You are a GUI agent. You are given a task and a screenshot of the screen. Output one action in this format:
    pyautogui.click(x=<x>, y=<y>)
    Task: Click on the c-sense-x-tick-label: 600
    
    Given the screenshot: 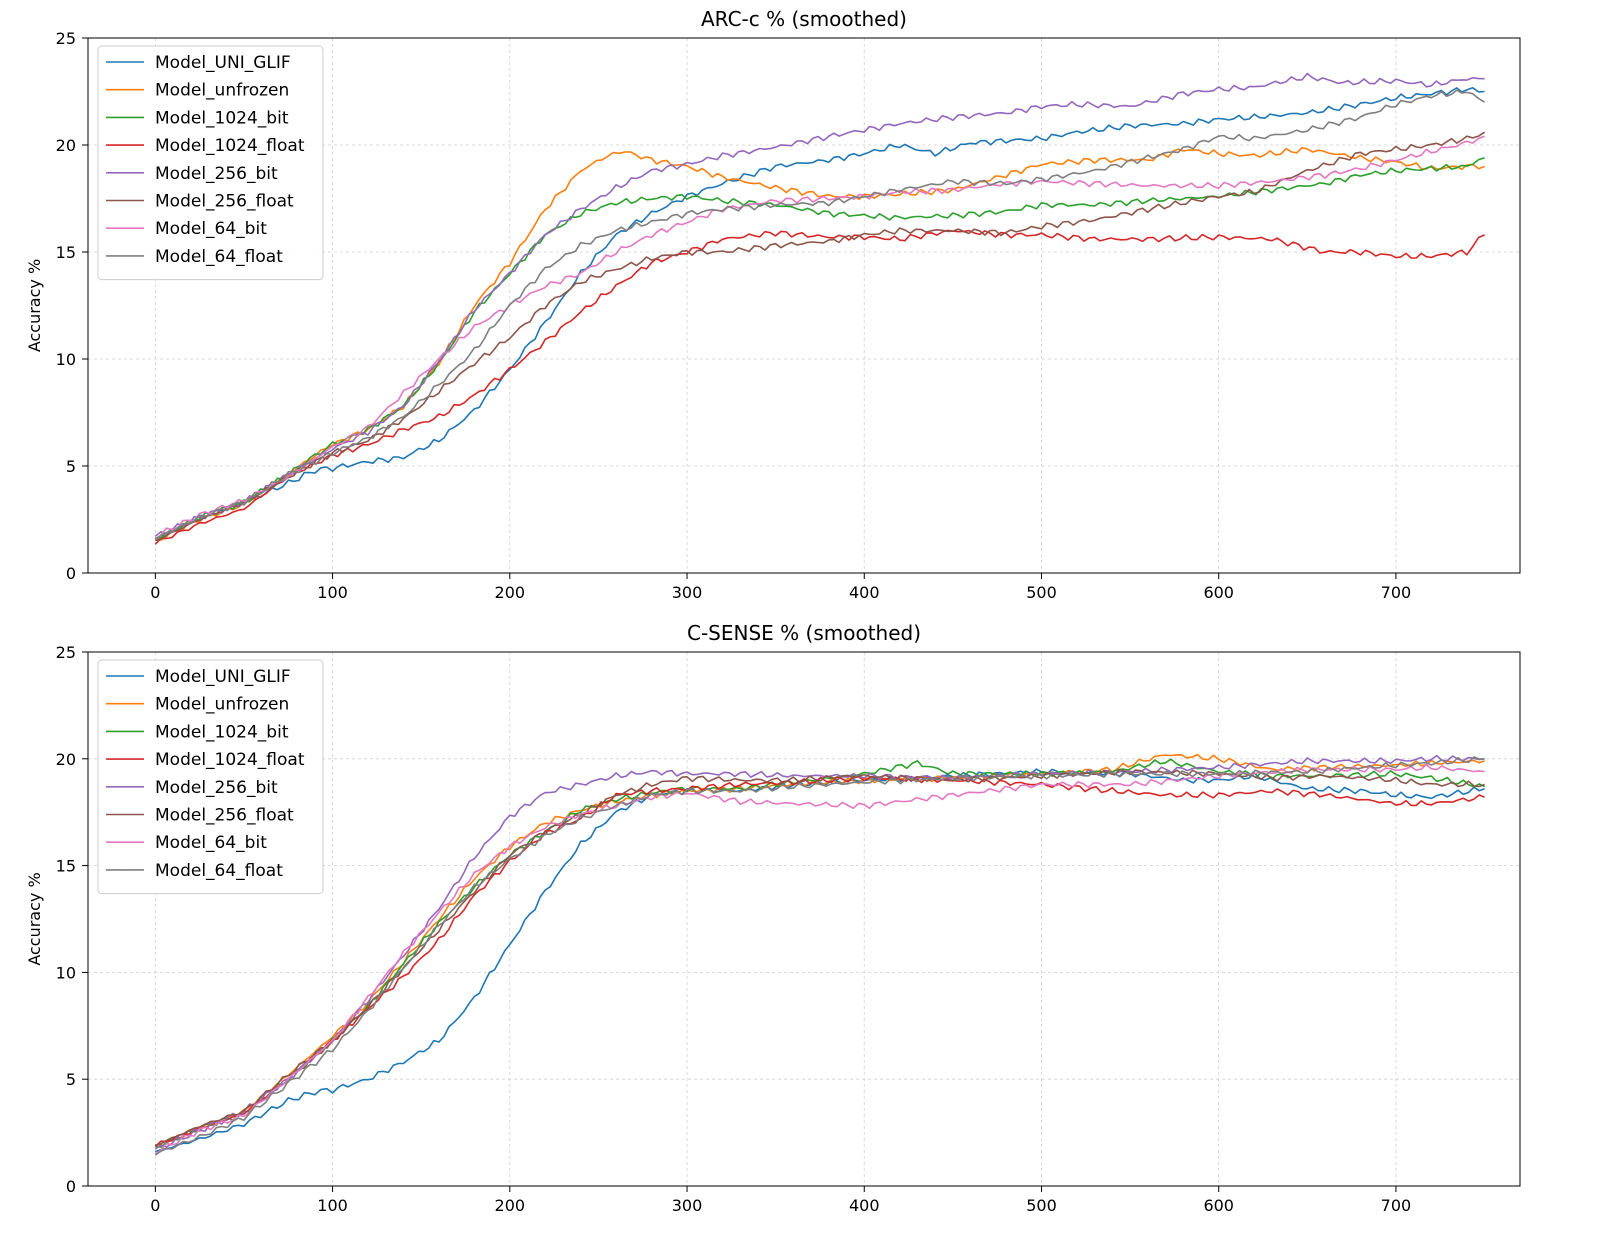 What is the action you would take?
    pyautogui.click(x=1218, y=1205)
    